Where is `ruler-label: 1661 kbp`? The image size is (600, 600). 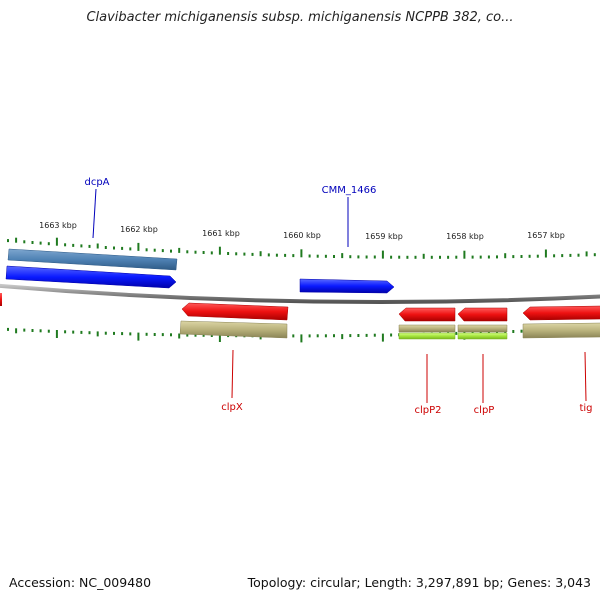 ruler-label: 1661 kbp is located at coordinates (221, 233).